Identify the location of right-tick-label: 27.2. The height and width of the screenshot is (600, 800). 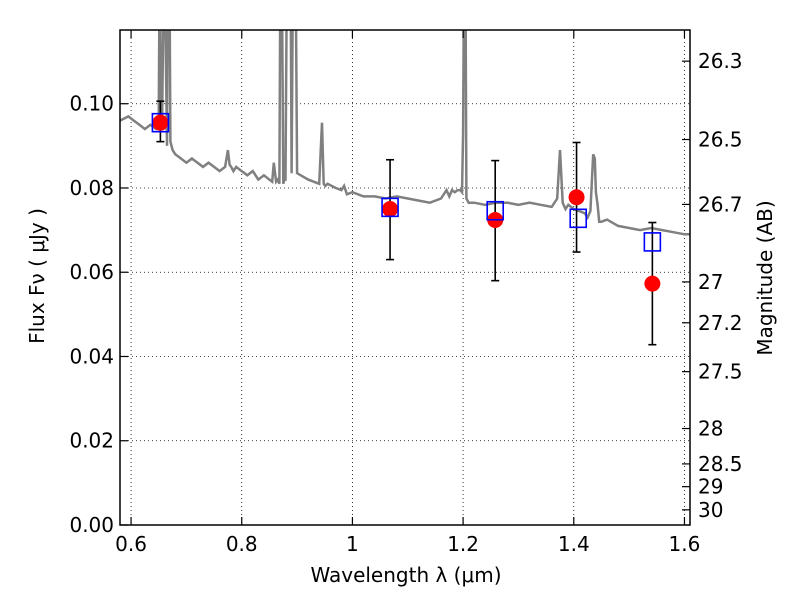
(720, 323).